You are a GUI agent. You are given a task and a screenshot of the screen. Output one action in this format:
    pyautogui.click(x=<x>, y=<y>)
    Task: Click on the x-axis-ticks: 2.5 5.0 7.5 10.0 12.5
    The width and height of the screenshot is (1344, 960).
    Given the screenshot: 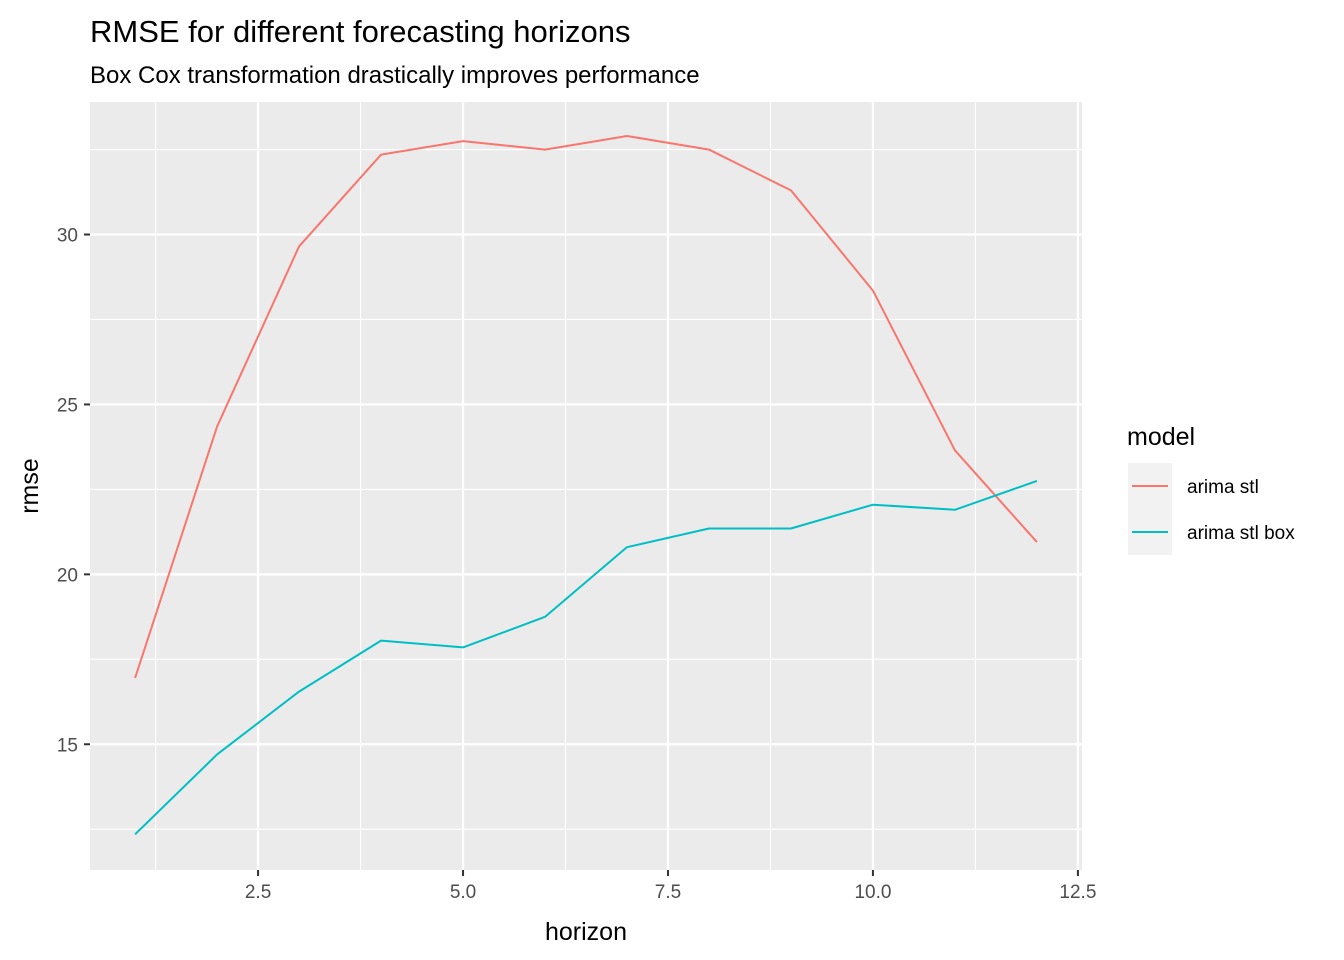 What is the action you would take?
    pyautogui.click(x=670, y=886)
    